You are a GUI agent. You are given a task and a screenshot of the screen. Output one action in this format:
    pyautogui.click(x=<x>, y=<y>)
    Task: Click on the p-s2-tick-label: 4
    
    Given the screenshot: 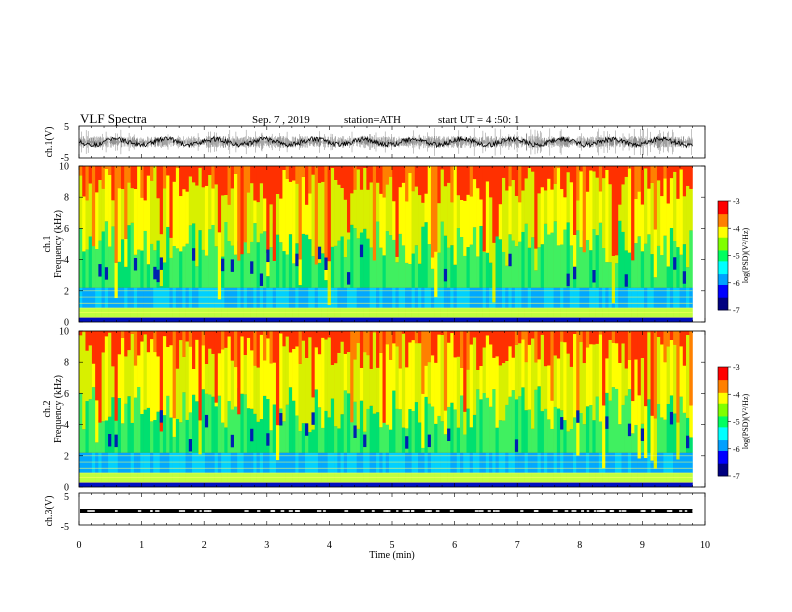 What is the action you would take?
    pyautogui.click(x=66, y=425)
    